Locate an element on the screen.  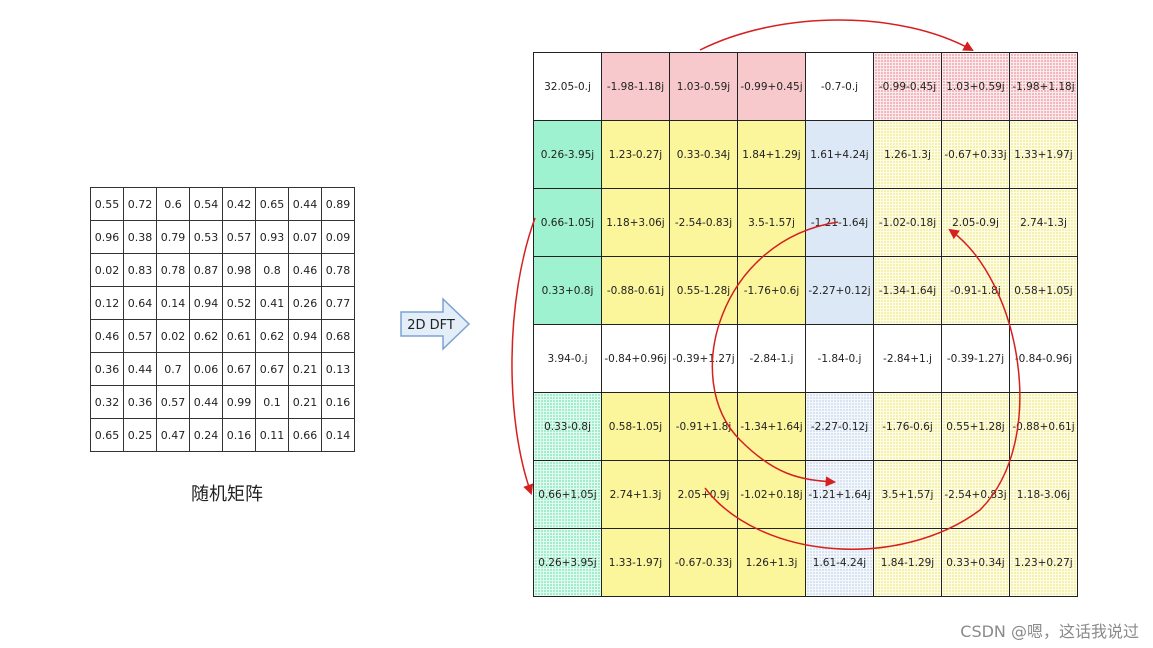
dft-cell: 0.58+1.05j is located at coordinates (1043, 290).